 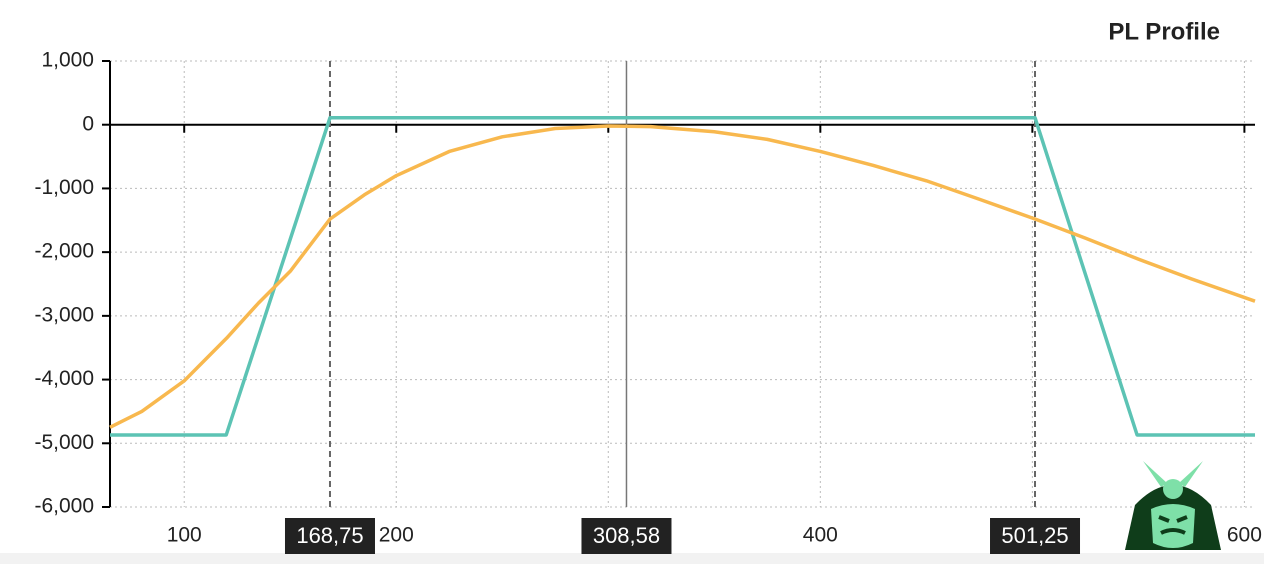 I want to click on footer-band, so click(x=632, y=558).